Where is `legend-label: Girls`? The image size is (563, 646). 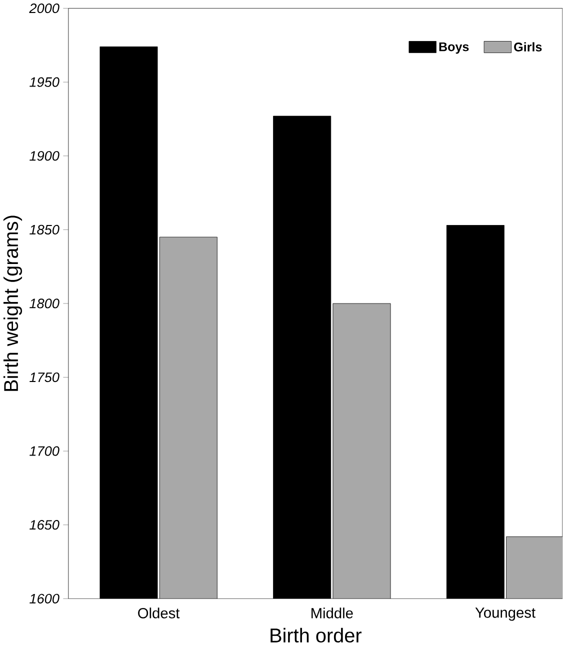
legend-label: Girls is located at coordinates (528, 47).